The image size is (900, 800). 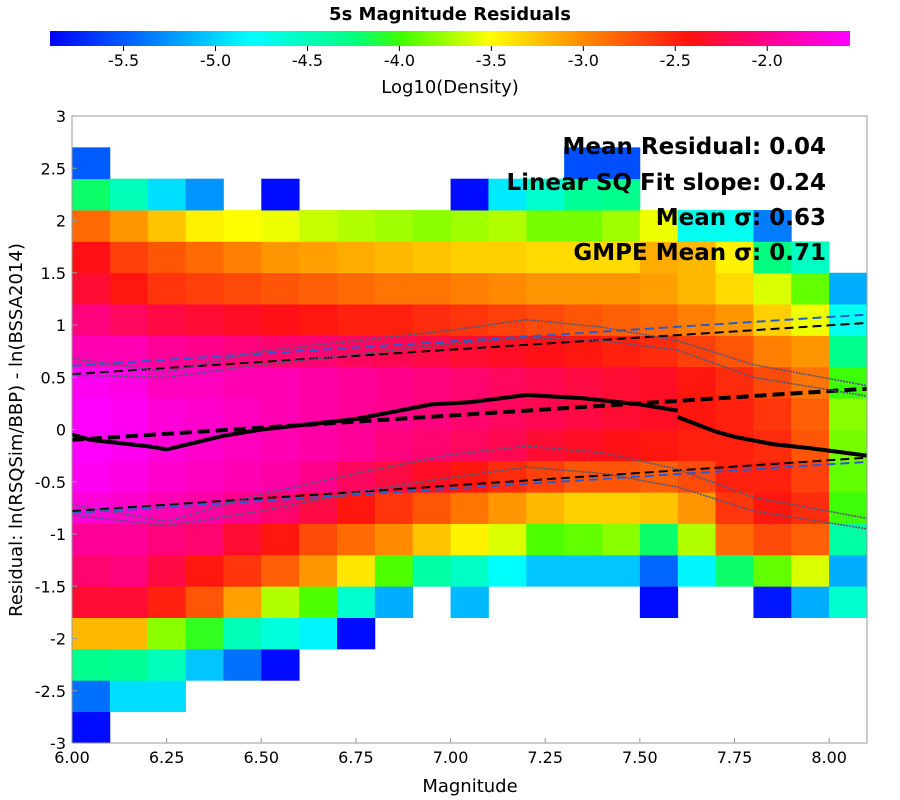 I want to click on x-axis-ticks: 6.00 6.25 6.50 6.75 7.00 7.25 7.50 7.75 8.00, so click(x=450, y=752).